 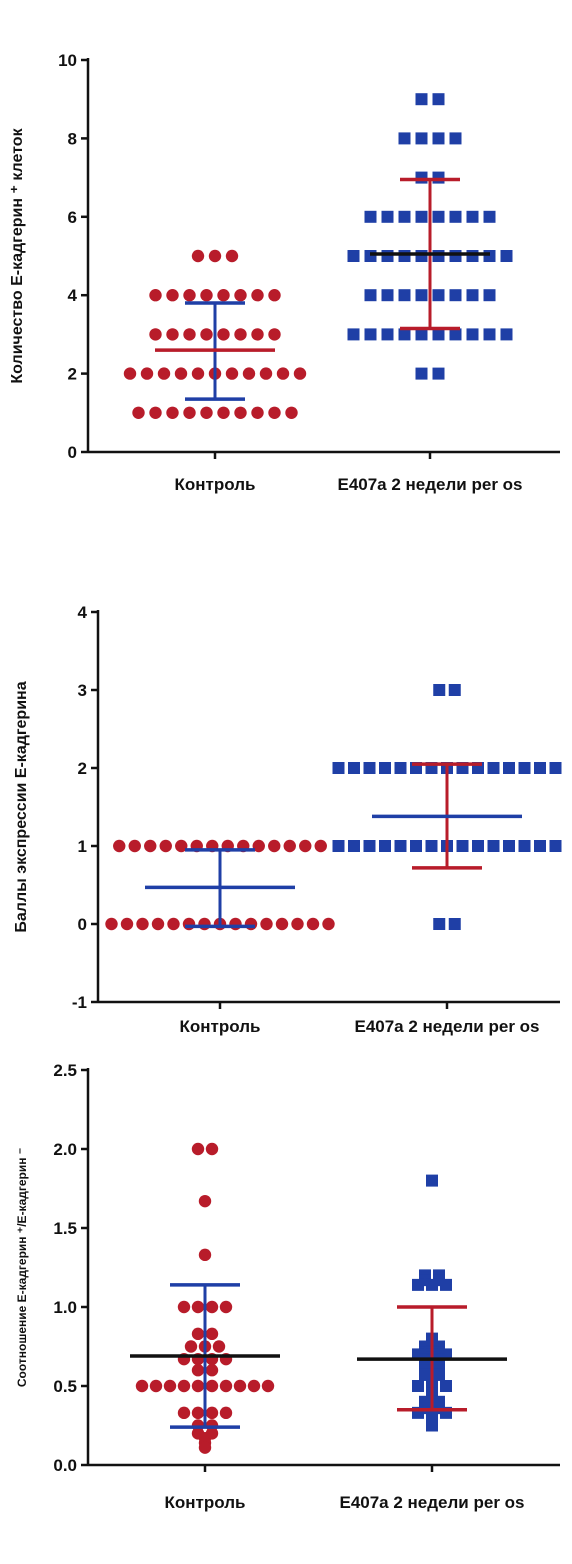 I want to click on y-axis-label: Количество Е-кадгерин ⁺ клеток, so click(x=17, y=255).